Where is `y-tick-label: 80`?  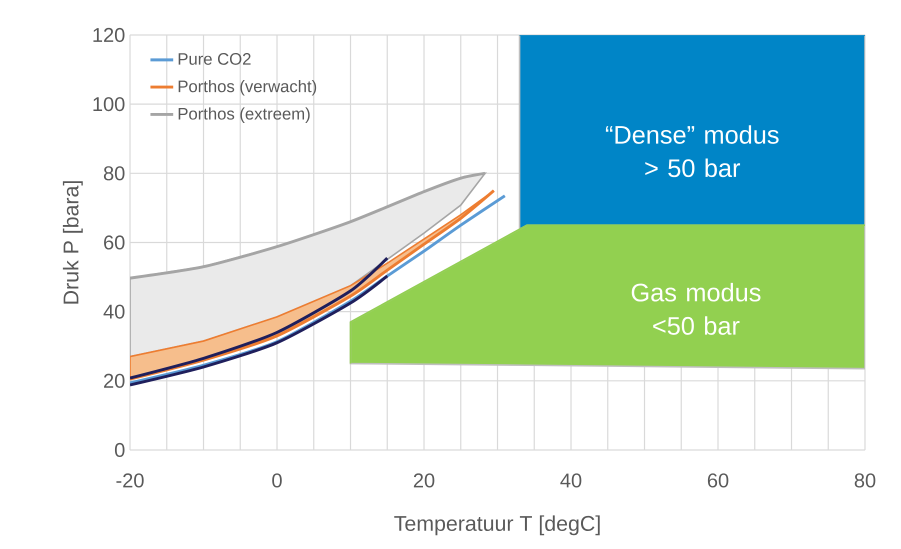 y-tick-label: 80 is located at coordinates (114, 173).